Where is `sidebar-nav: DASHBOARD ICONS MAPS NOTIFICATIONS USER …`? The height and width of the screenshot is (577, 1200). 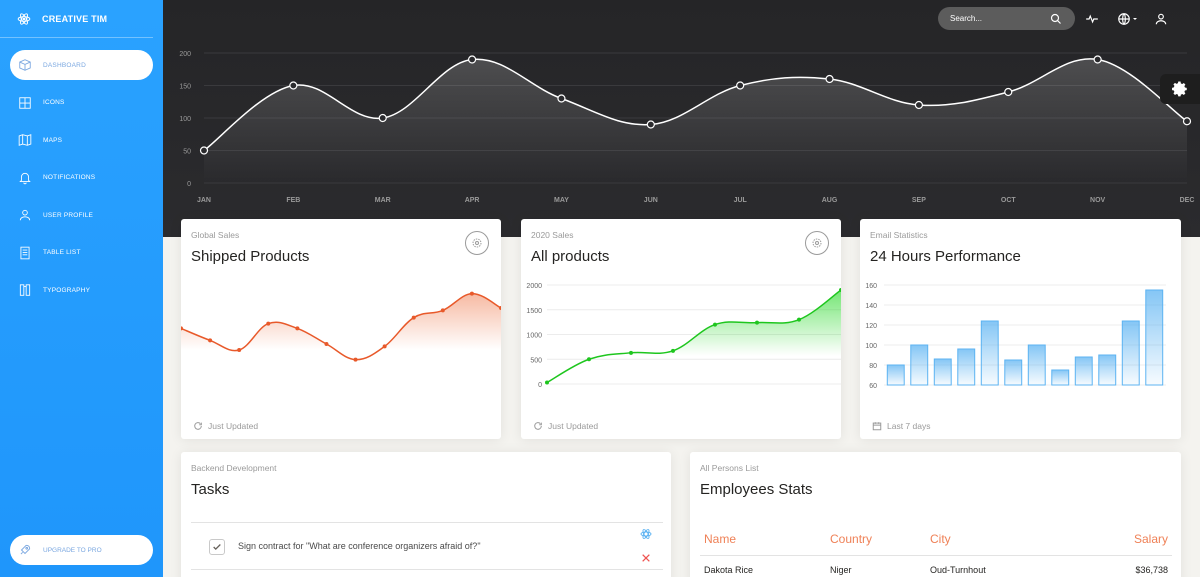 sidebar-nav: DASHBOARD ICONS MAPS NOTIFICATIONS USER … is located at coordinates (81, 177).